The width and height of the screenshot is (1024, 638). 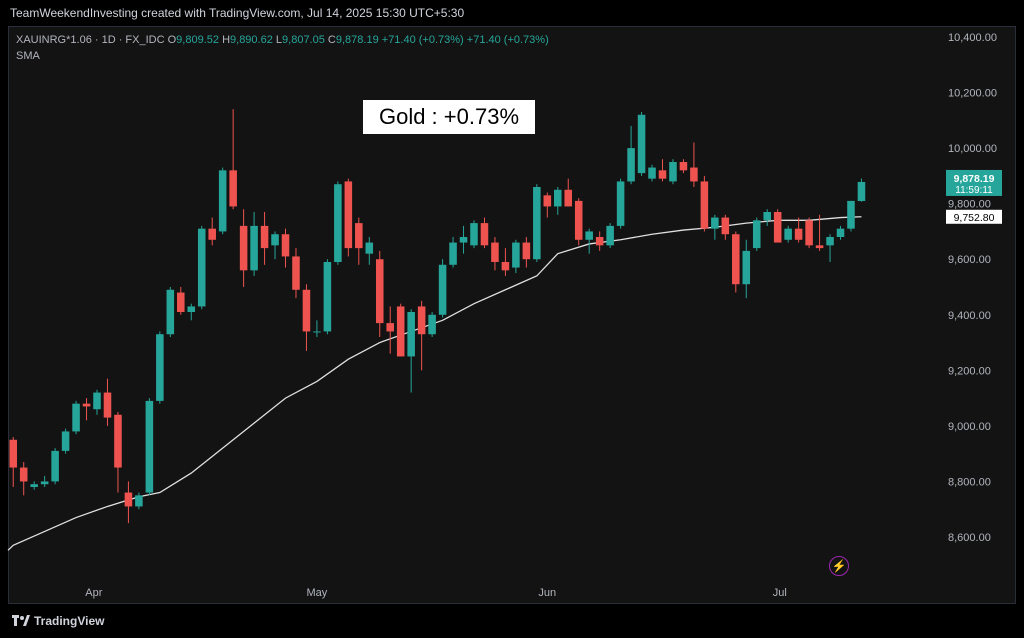 What do you see at coordinates (69, 621) in the screenshot?
I see `brand-name: TradingView` at bounding box center [69, 621].